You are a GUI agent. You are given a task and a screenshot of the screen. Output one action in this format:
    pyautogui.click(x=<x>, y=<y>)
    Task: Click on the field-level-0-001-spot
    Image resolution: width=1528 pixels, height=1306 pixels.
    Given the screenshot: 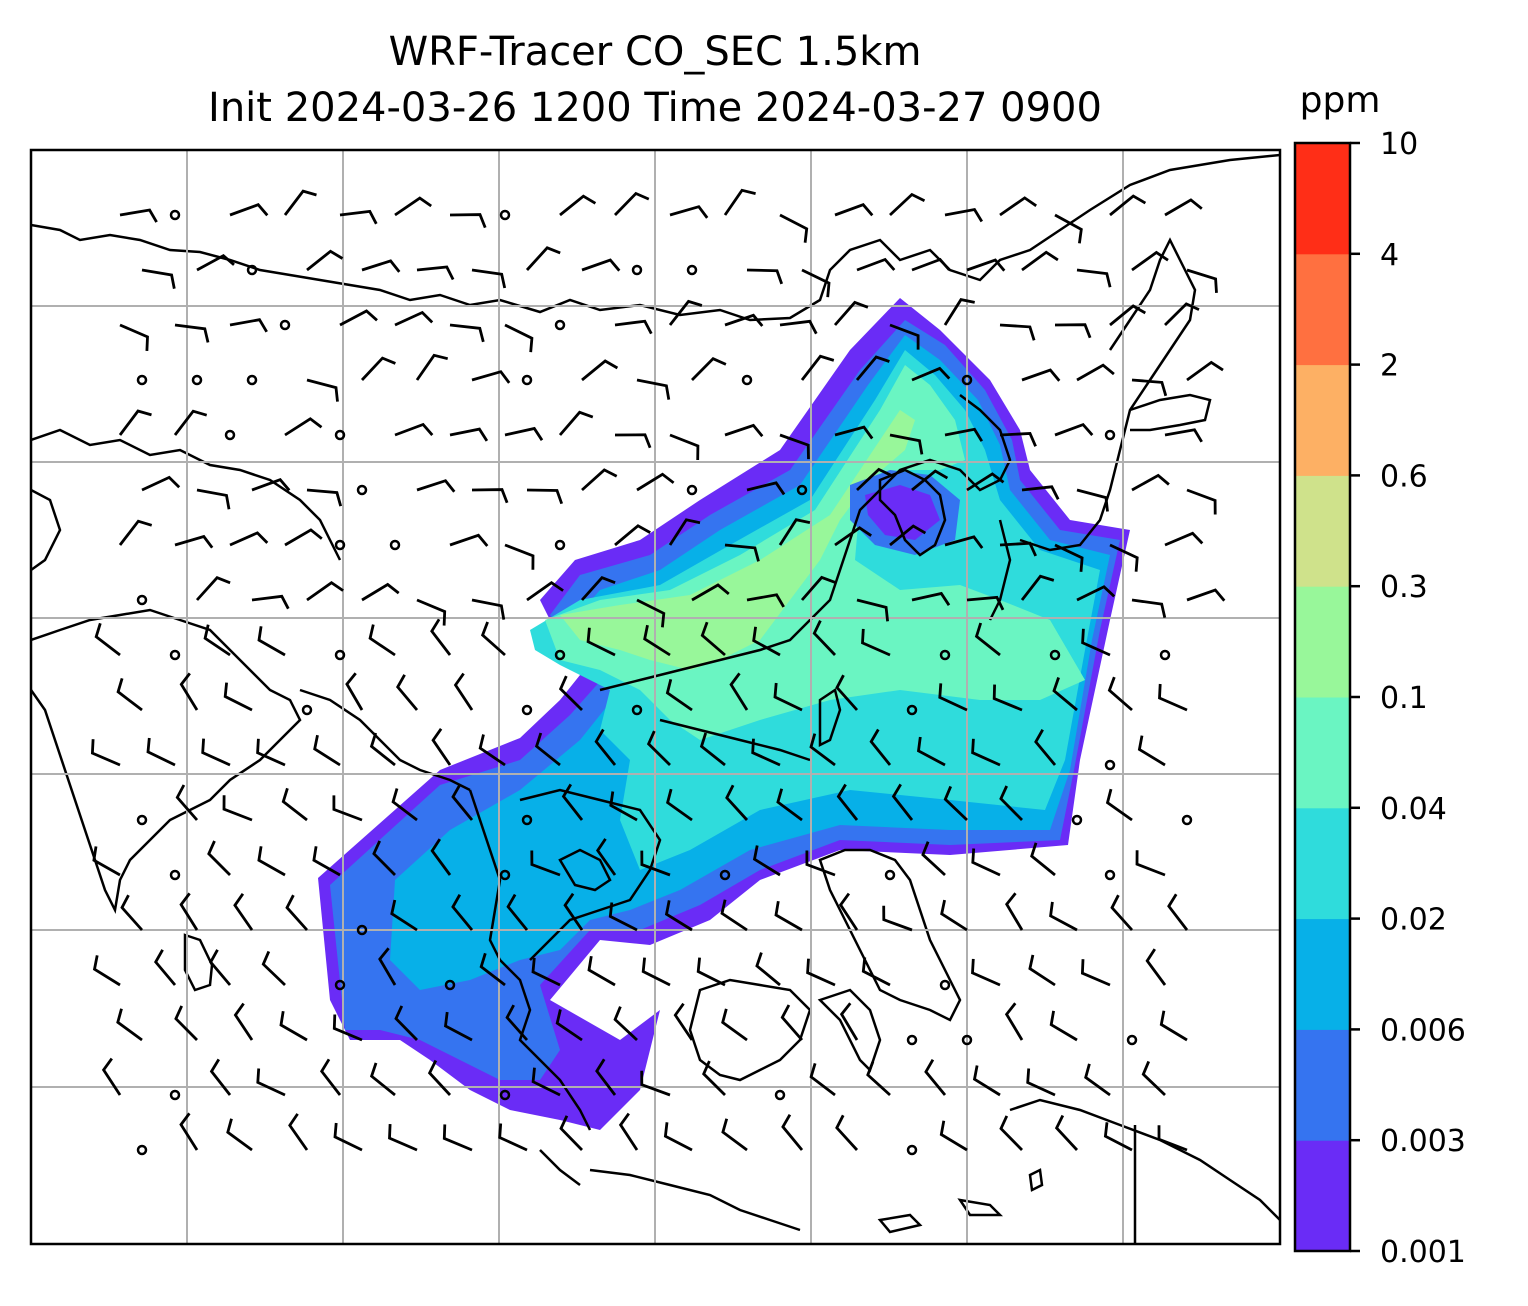 What is the action you would take?
    pyautogui.click(x=902, y=512)
    